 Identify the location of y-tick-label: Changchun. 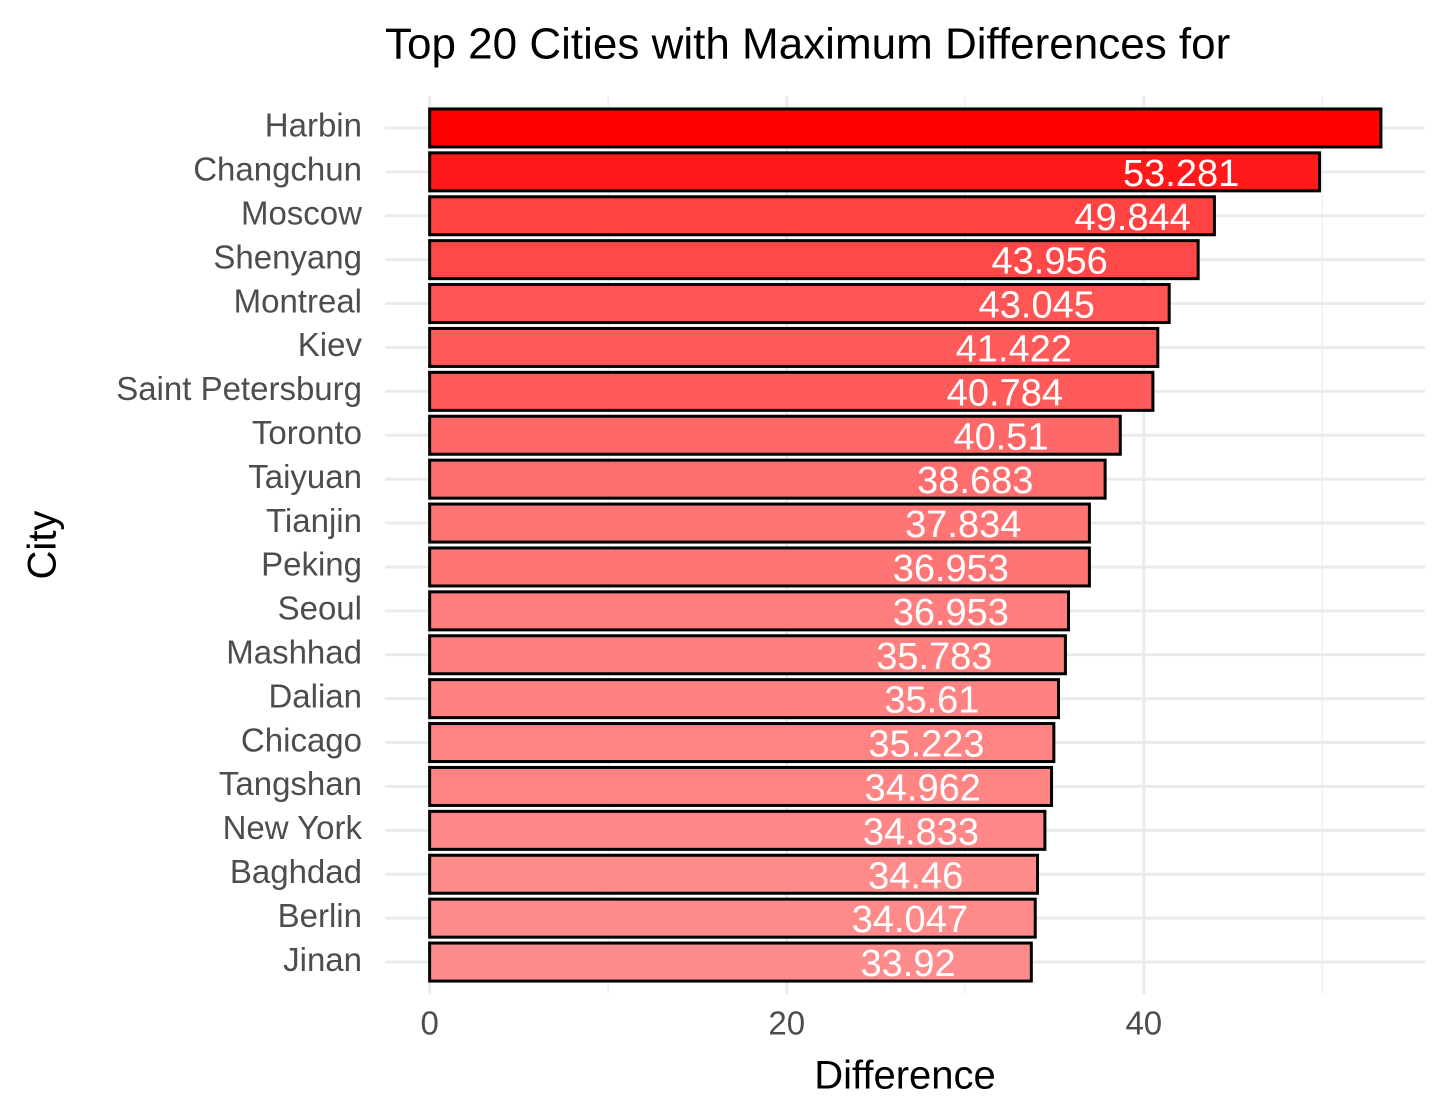
(277, 169).